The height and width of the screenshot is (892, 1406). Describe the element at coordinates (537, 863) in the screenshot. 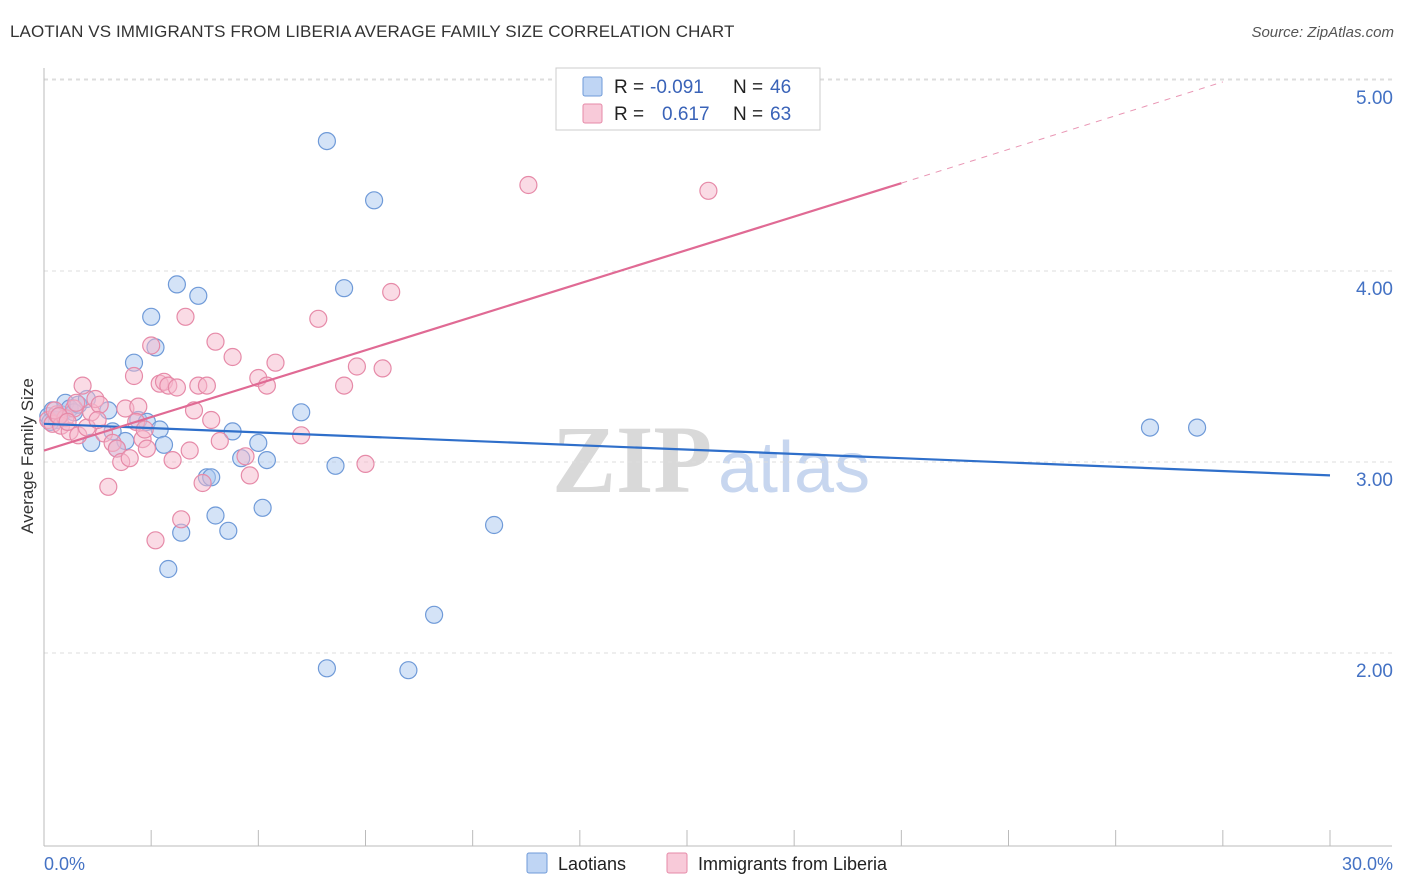

I see `bottom-legend-swatch-laotians` at that location.